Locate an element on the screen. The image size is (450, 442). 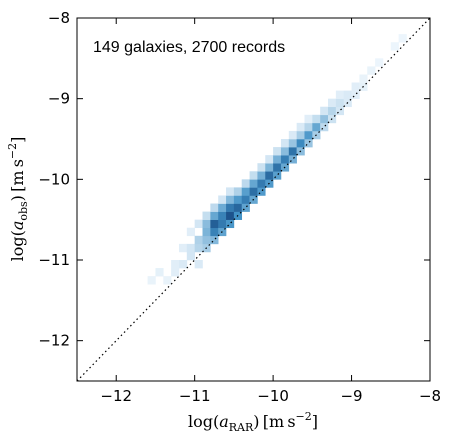
x-axis-label: log(aRAR) [m s−2] is located at coordinates (253, 422).